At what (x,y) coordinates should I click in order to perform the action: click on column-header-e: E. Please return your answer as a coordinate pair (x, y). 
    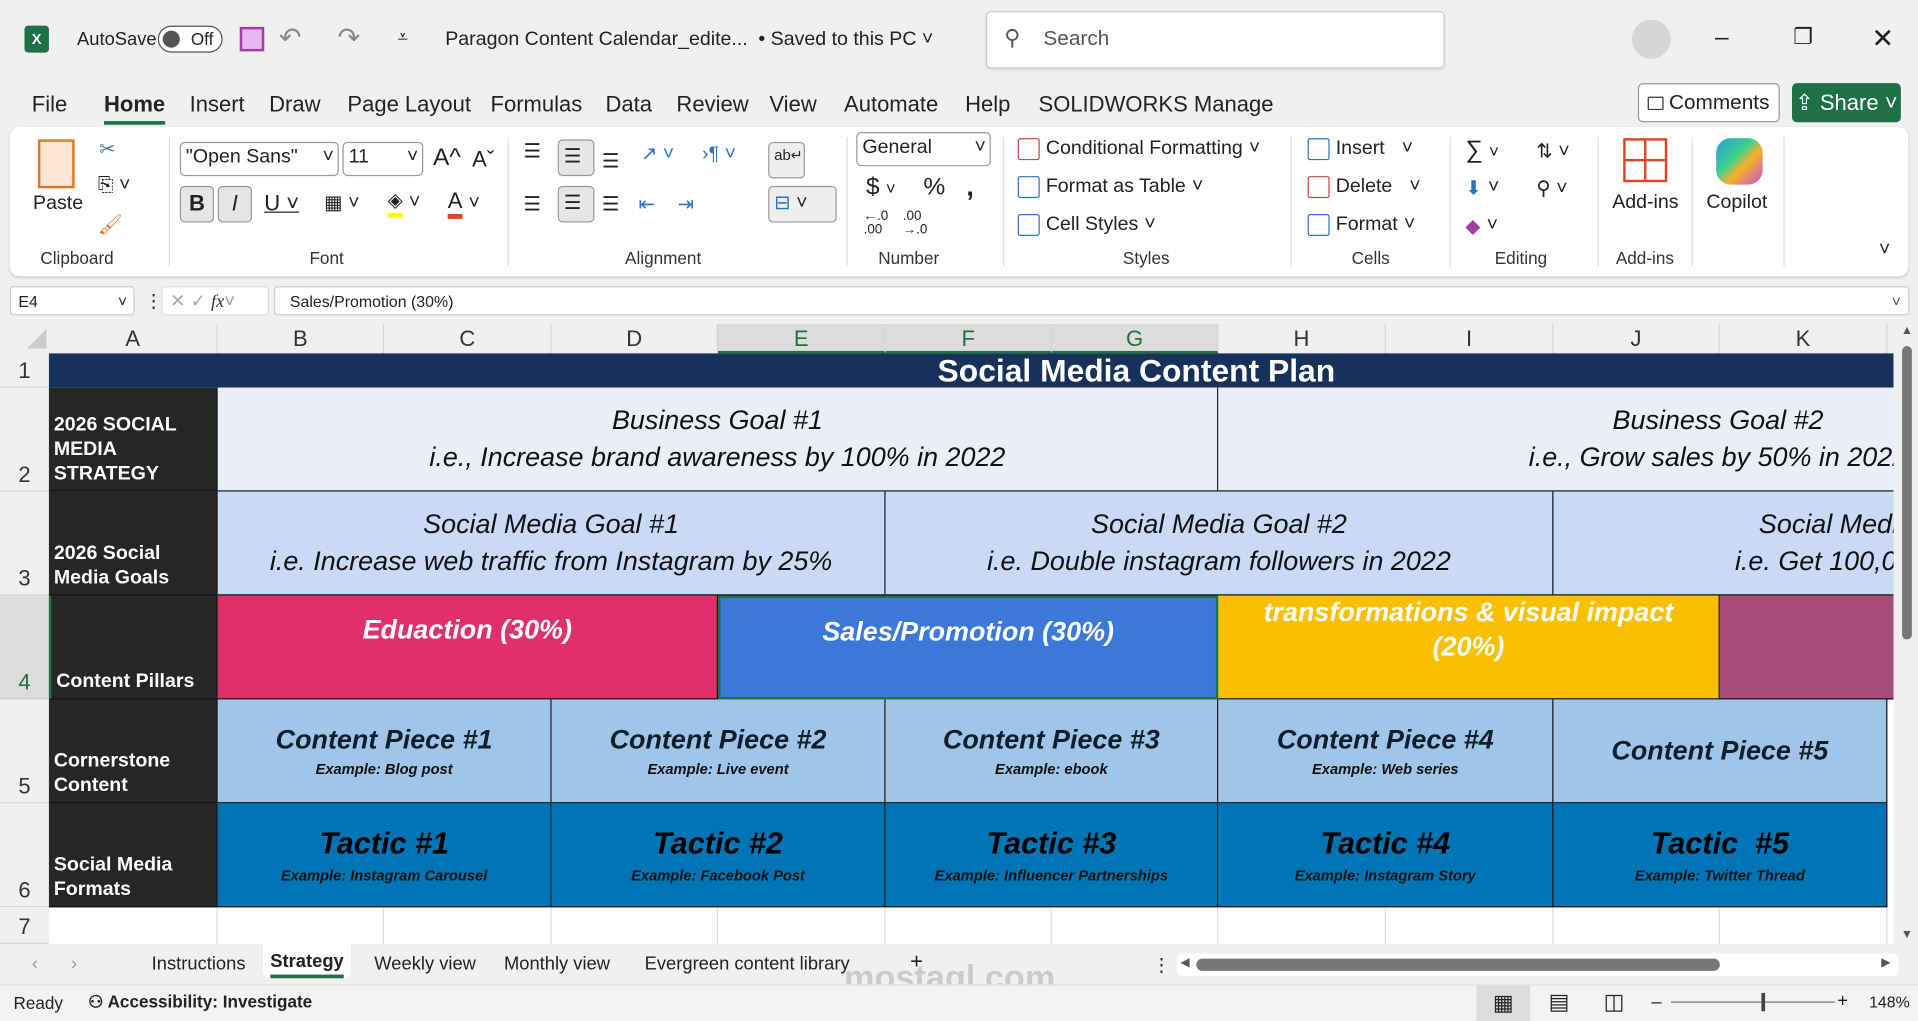
    Looking at the image, I should click on (802, 339).